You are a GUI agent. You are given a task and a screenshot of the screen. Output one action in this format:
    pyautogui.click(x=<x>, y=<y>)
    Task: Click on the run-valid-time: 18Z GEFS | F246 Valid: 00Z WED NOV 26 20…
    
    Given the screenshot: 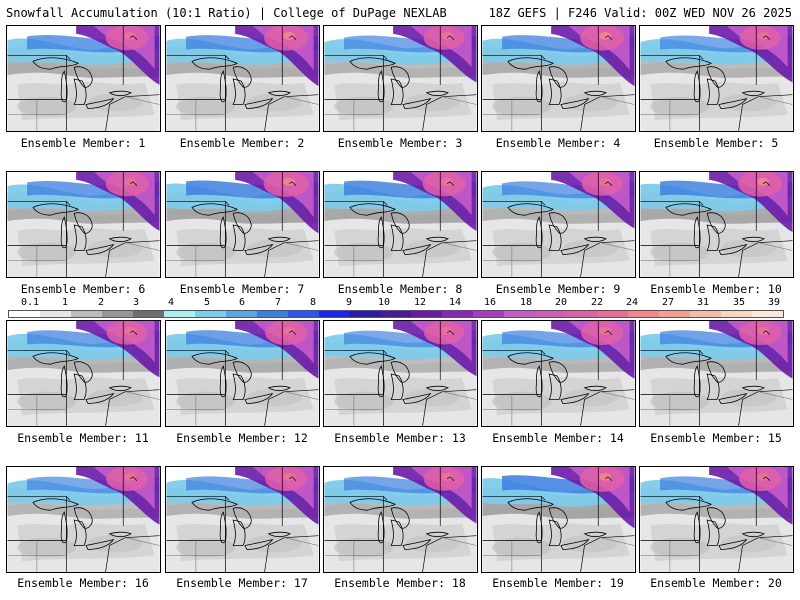 What is the action you would take?
    pyautogui.click(x=640, y=13)
    